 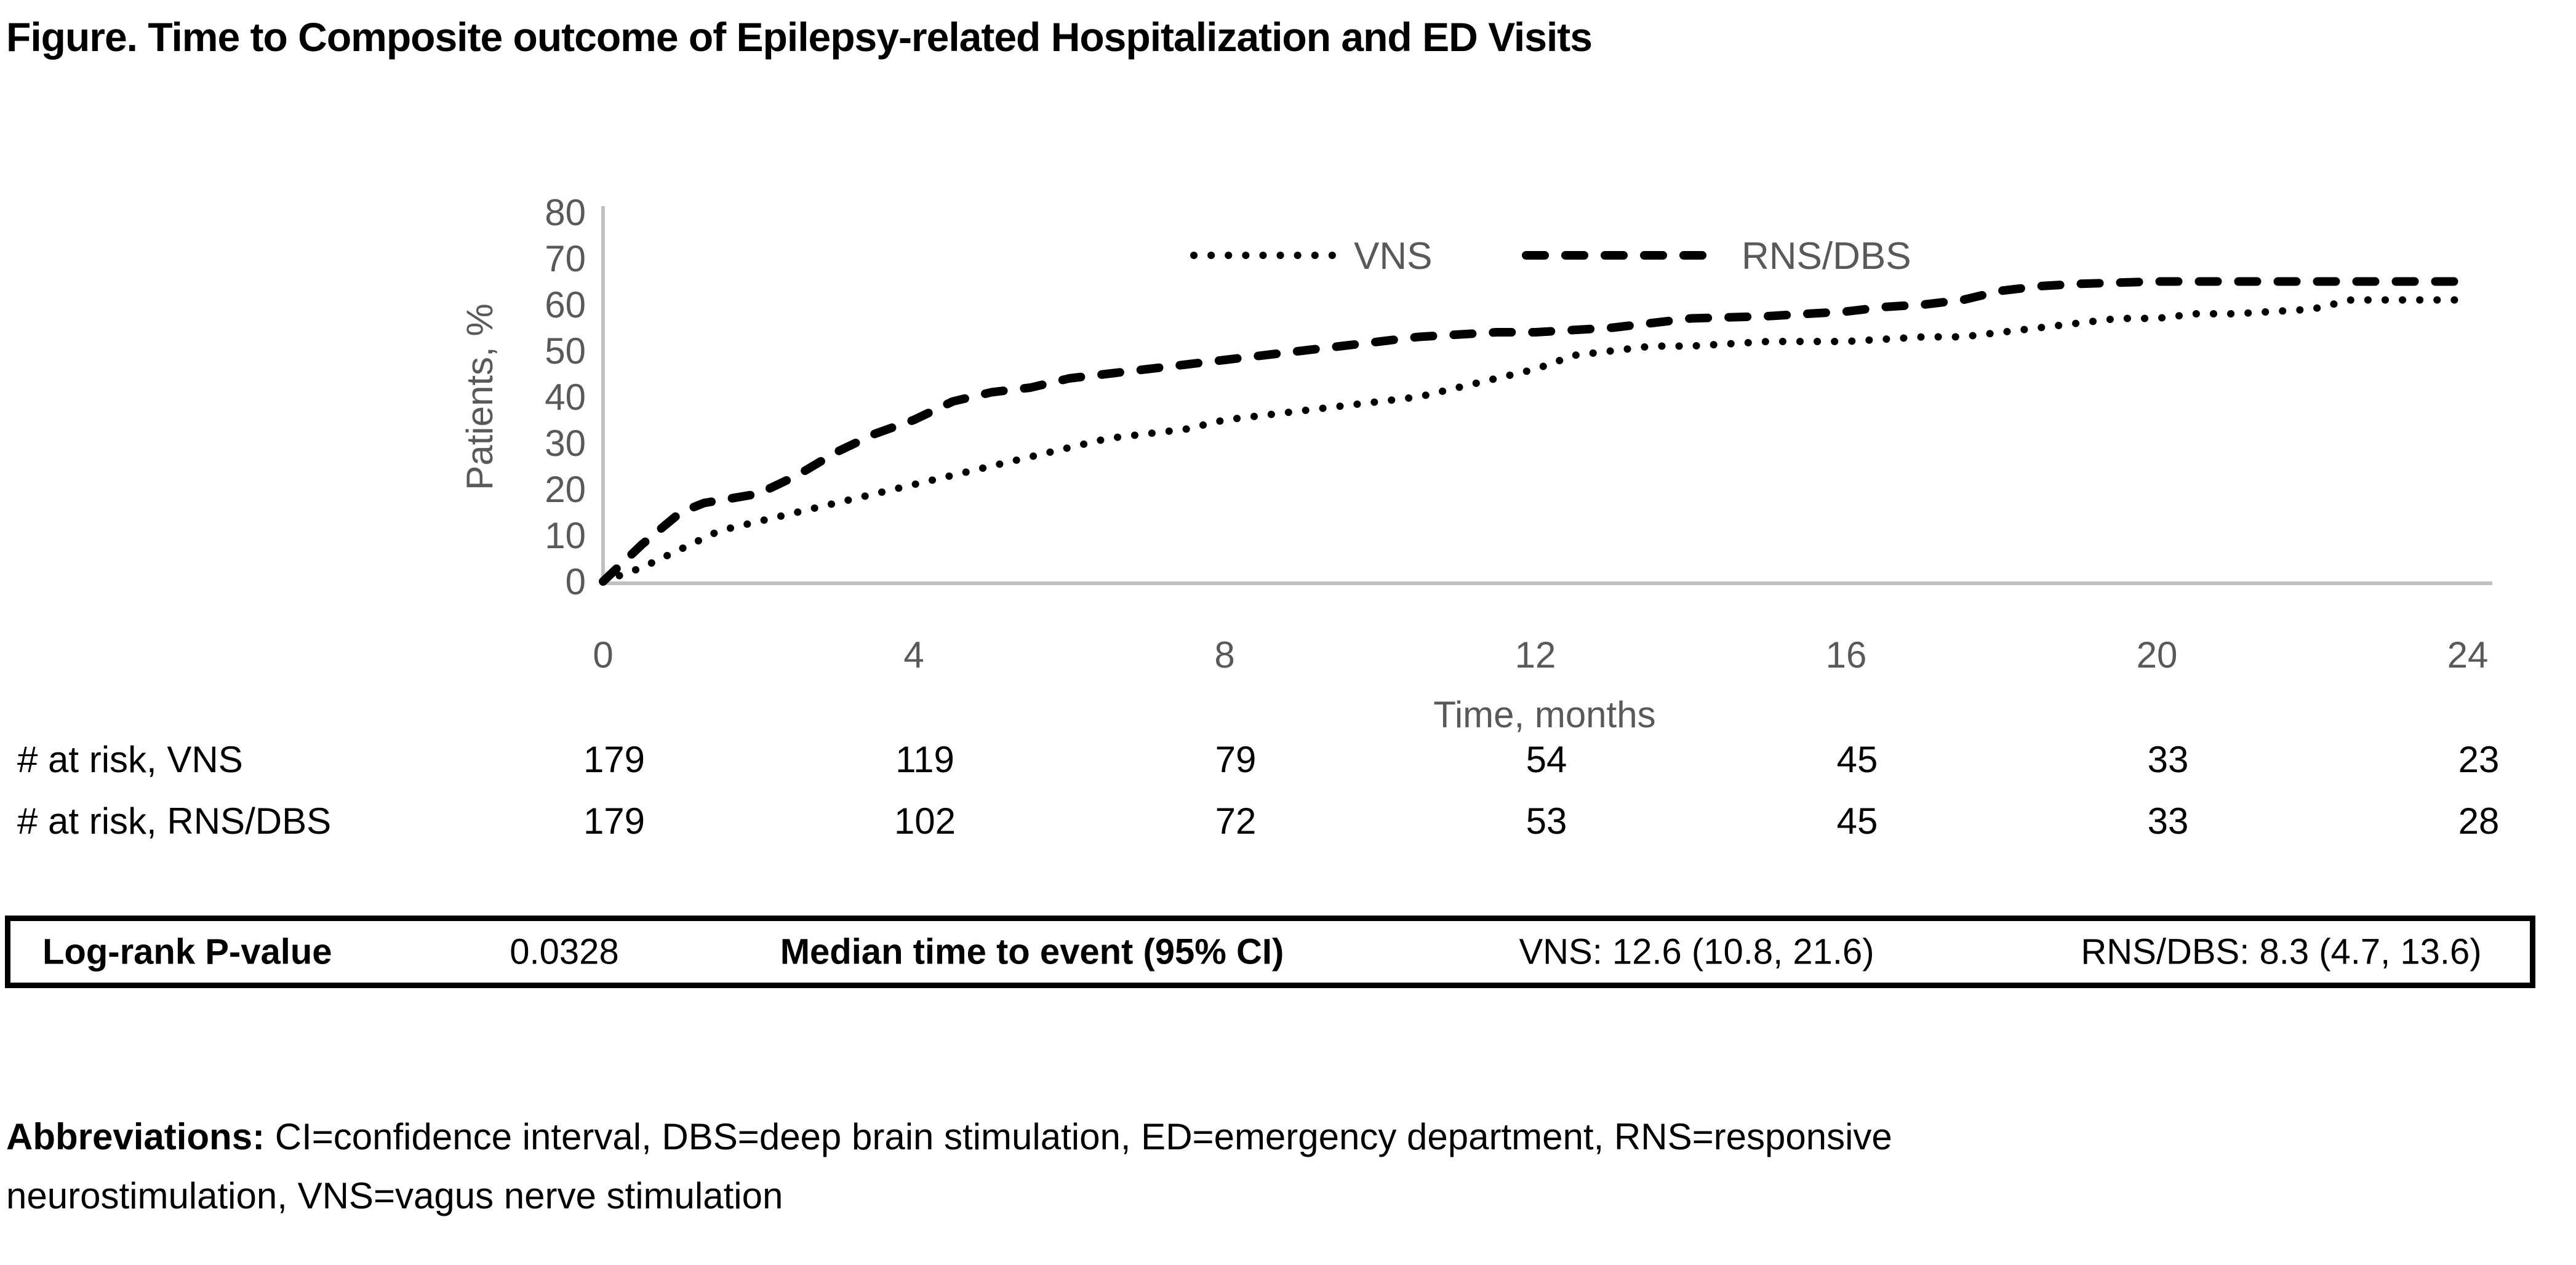 What do you see at coordinates (565, 490) in the screenshot?
I see `y-tick-label: 20` at bounding box center [565, 490].